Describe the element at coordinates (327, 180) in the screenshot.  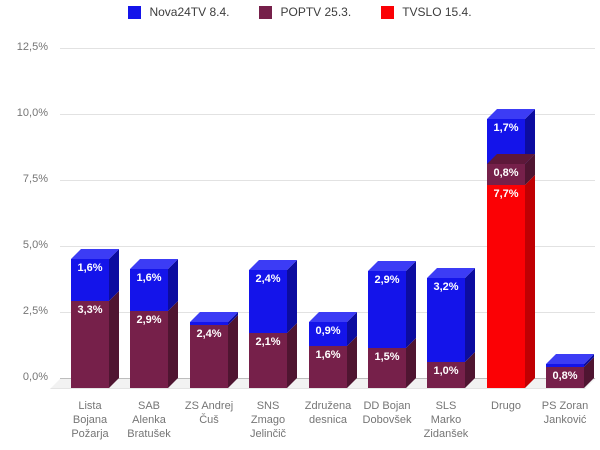
I see `gridline-7,5%` at that location.